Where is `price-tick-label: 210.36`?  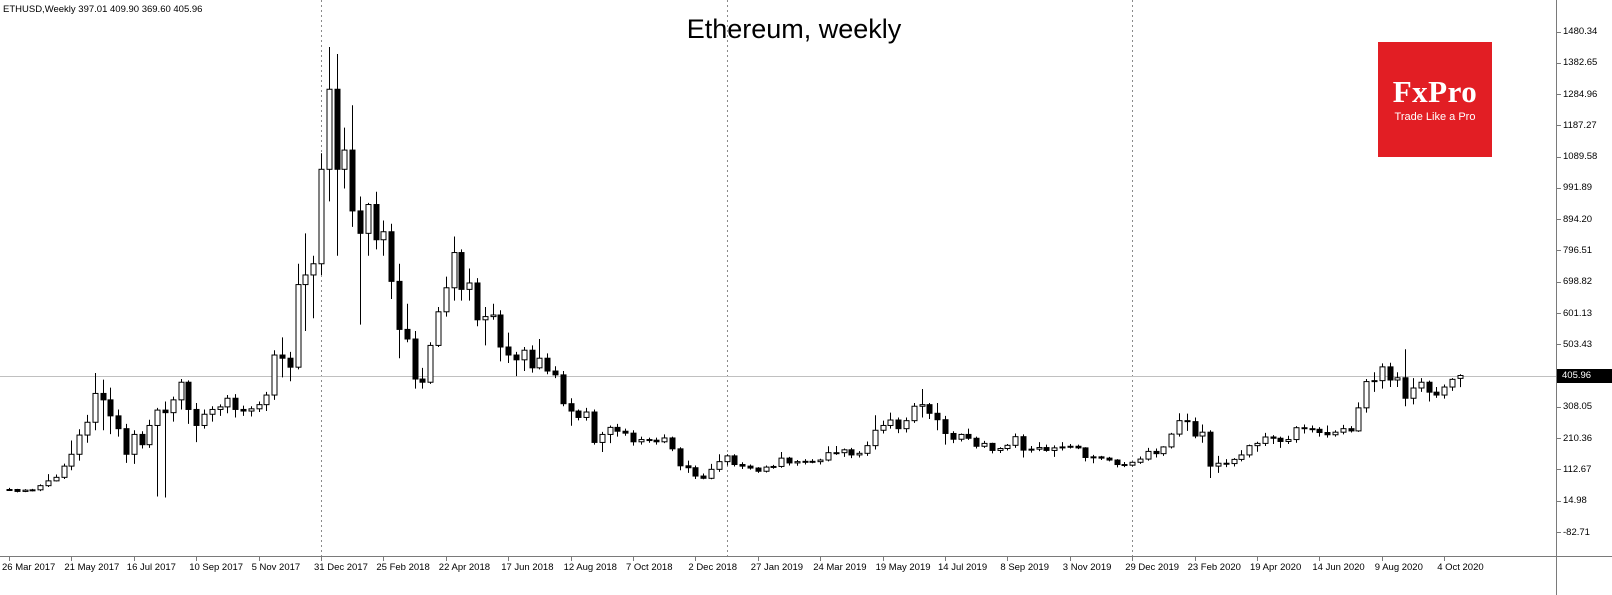
price-tick-label: 210.36 is located at coordinates (1578, 438).